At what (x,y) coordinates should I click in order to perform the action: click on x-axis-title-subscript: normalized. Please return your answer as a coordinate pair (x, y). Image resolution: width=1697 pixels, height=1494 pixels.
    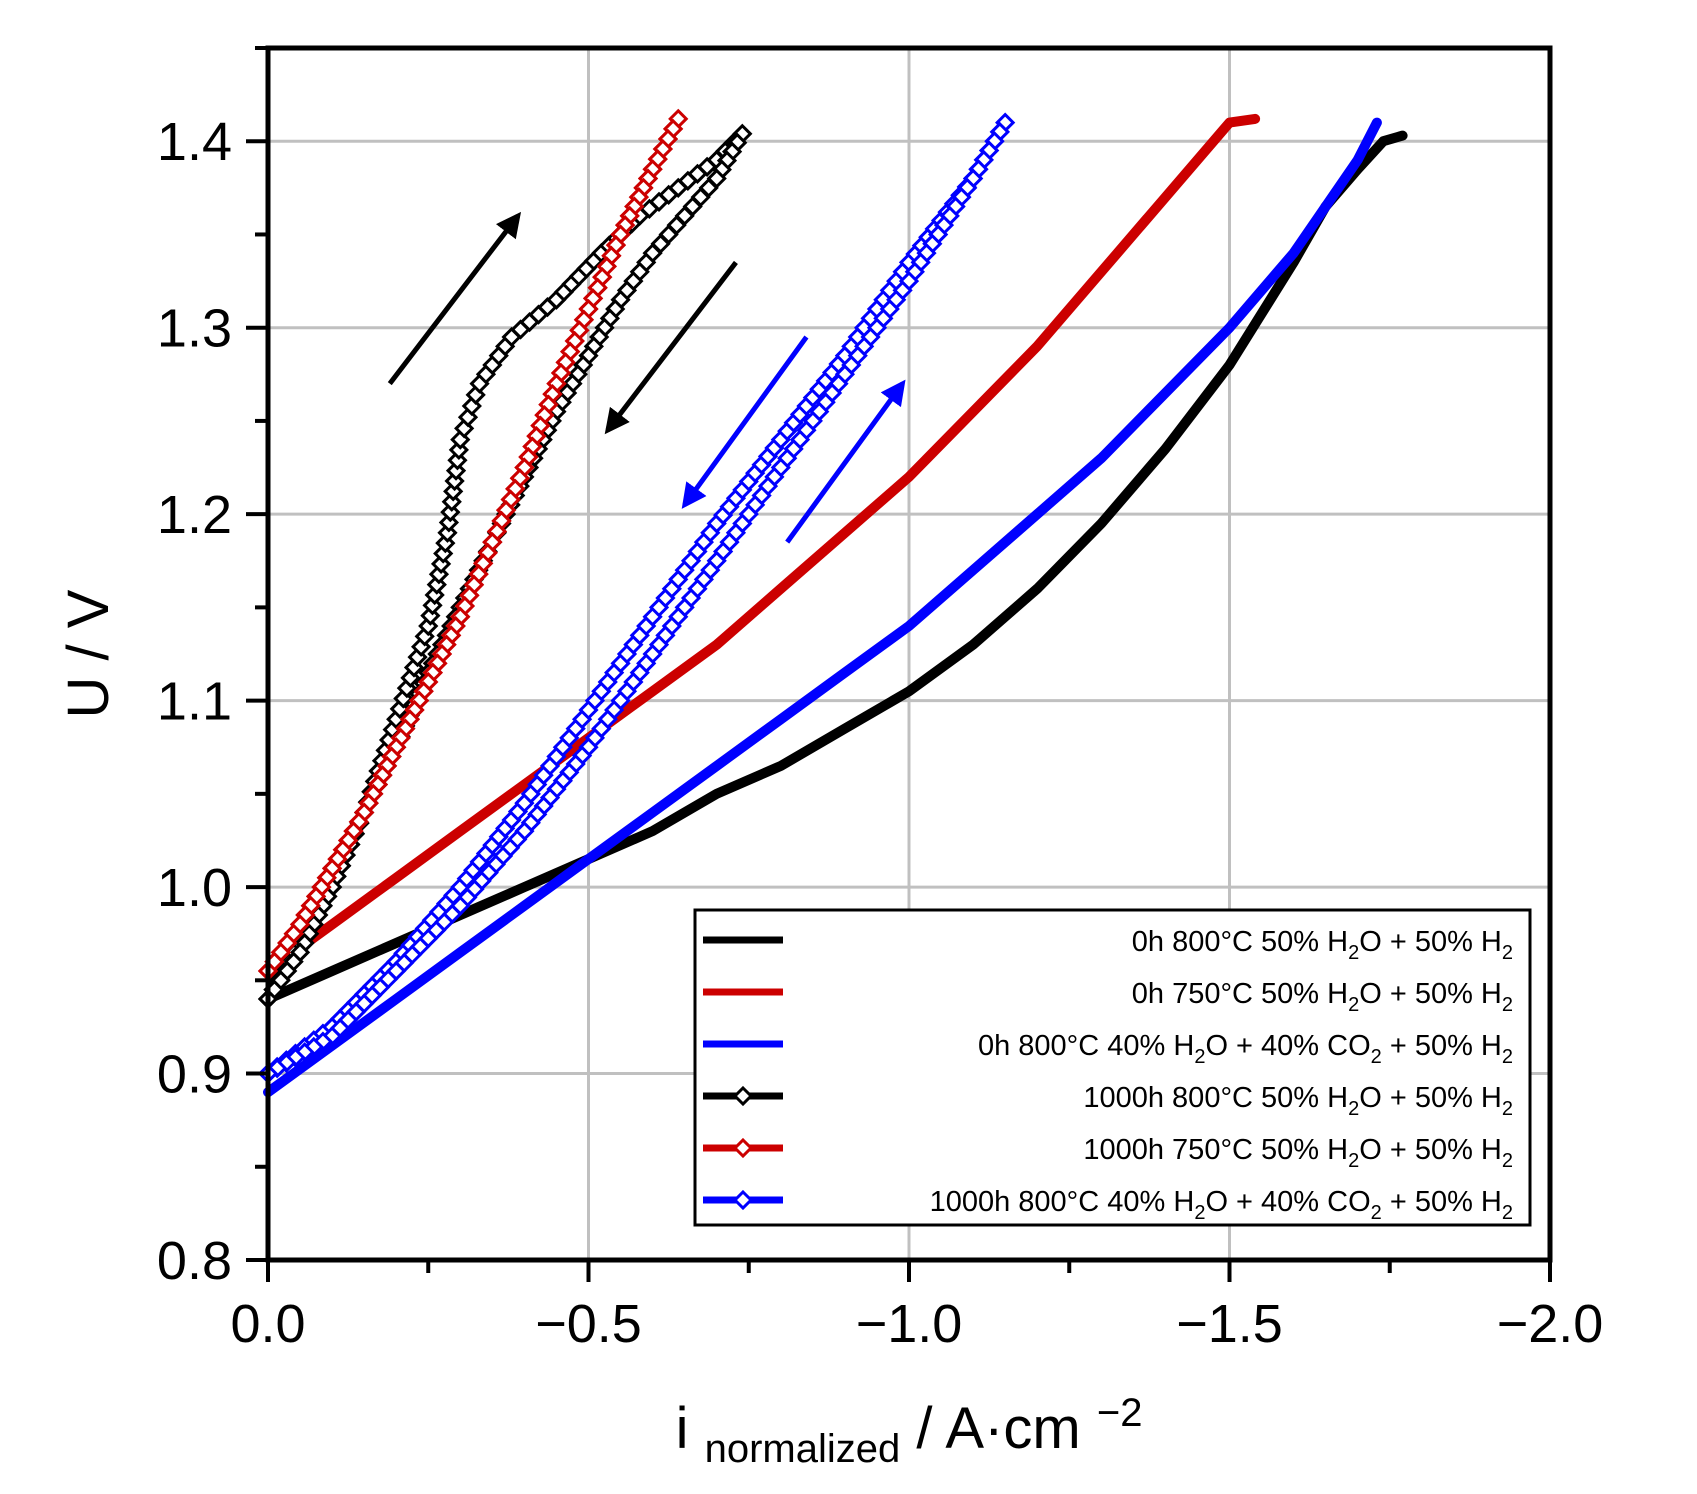
    Looking at the image, I should click on (803, 1449).